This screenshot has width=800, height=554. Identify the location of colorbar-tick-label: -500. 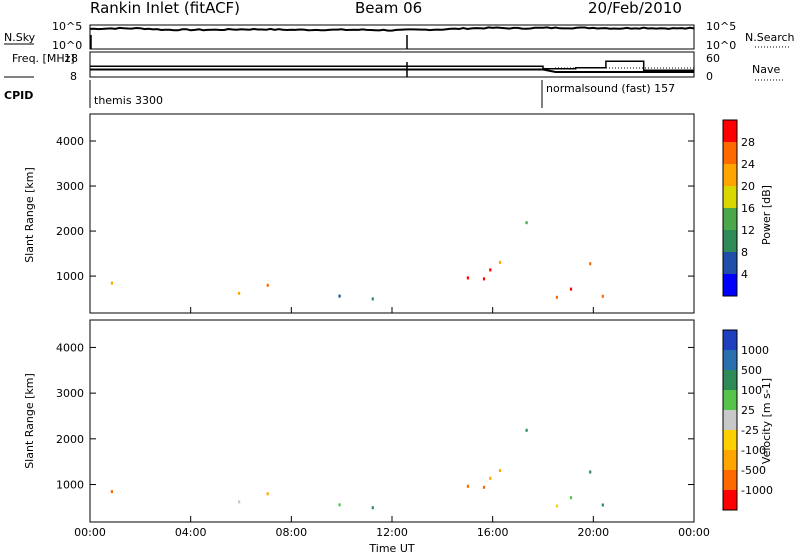
(753, 470).